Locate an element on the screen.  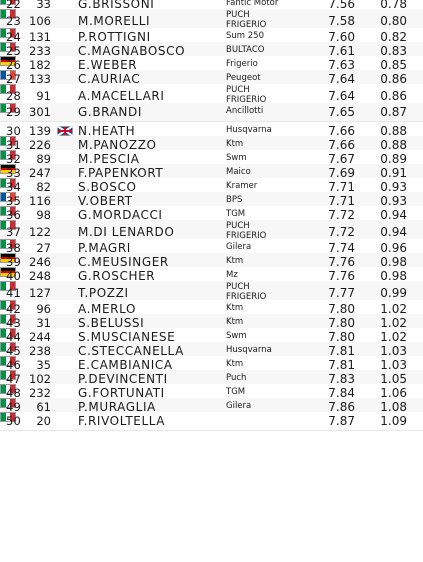
rider-number-cell: 102 is located at coordinates (40, 379).